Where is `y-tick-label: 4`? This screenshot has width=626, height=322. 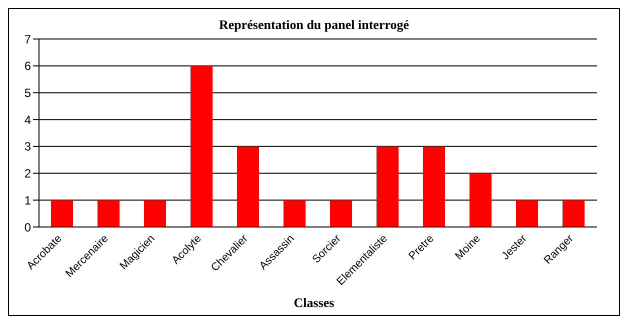
y-tick-label: 4 is located at coordinates (28, 119).